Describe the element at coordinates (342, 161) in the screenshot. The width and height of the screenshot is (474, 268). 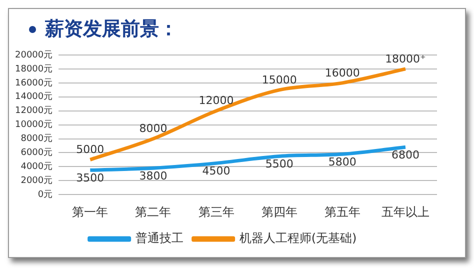
I see `data-label: 5800` at that location.